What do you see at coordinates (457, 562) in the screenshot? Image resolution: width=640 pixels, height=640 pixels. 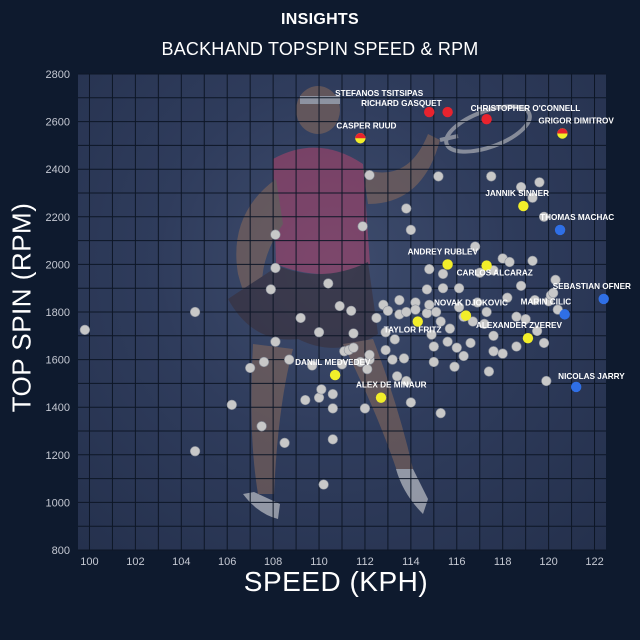 I see `x-tick-label: 116` at bounding box center [457, 562].